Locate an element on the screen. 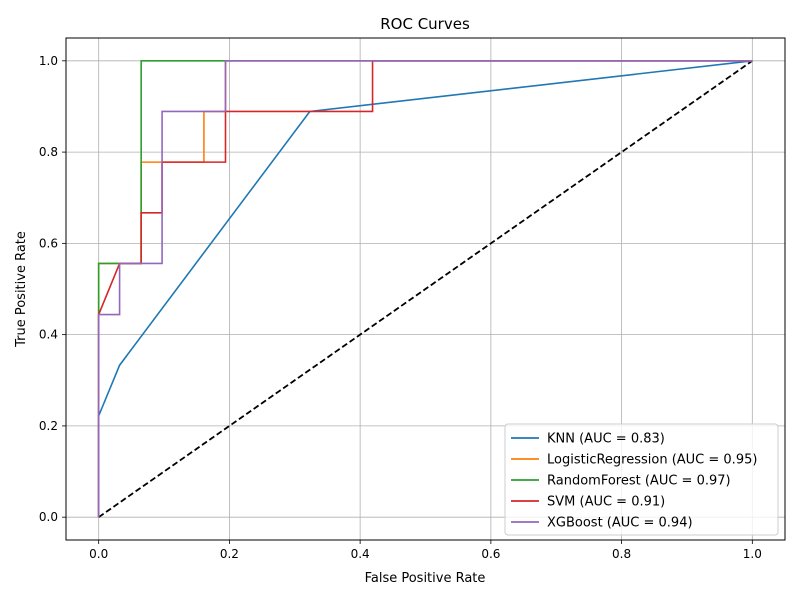 This screenshot has width=800, height=600. x-axis-label: False Positive Rate is located at coordinates (425, 578).